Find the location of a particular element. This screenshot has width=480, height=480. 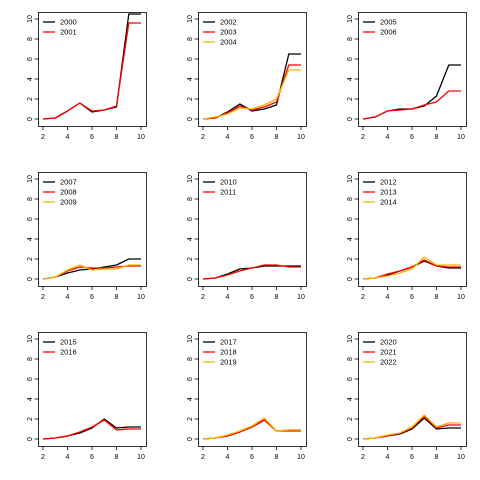

series-line-2016 is located at coordinates (91, 429).